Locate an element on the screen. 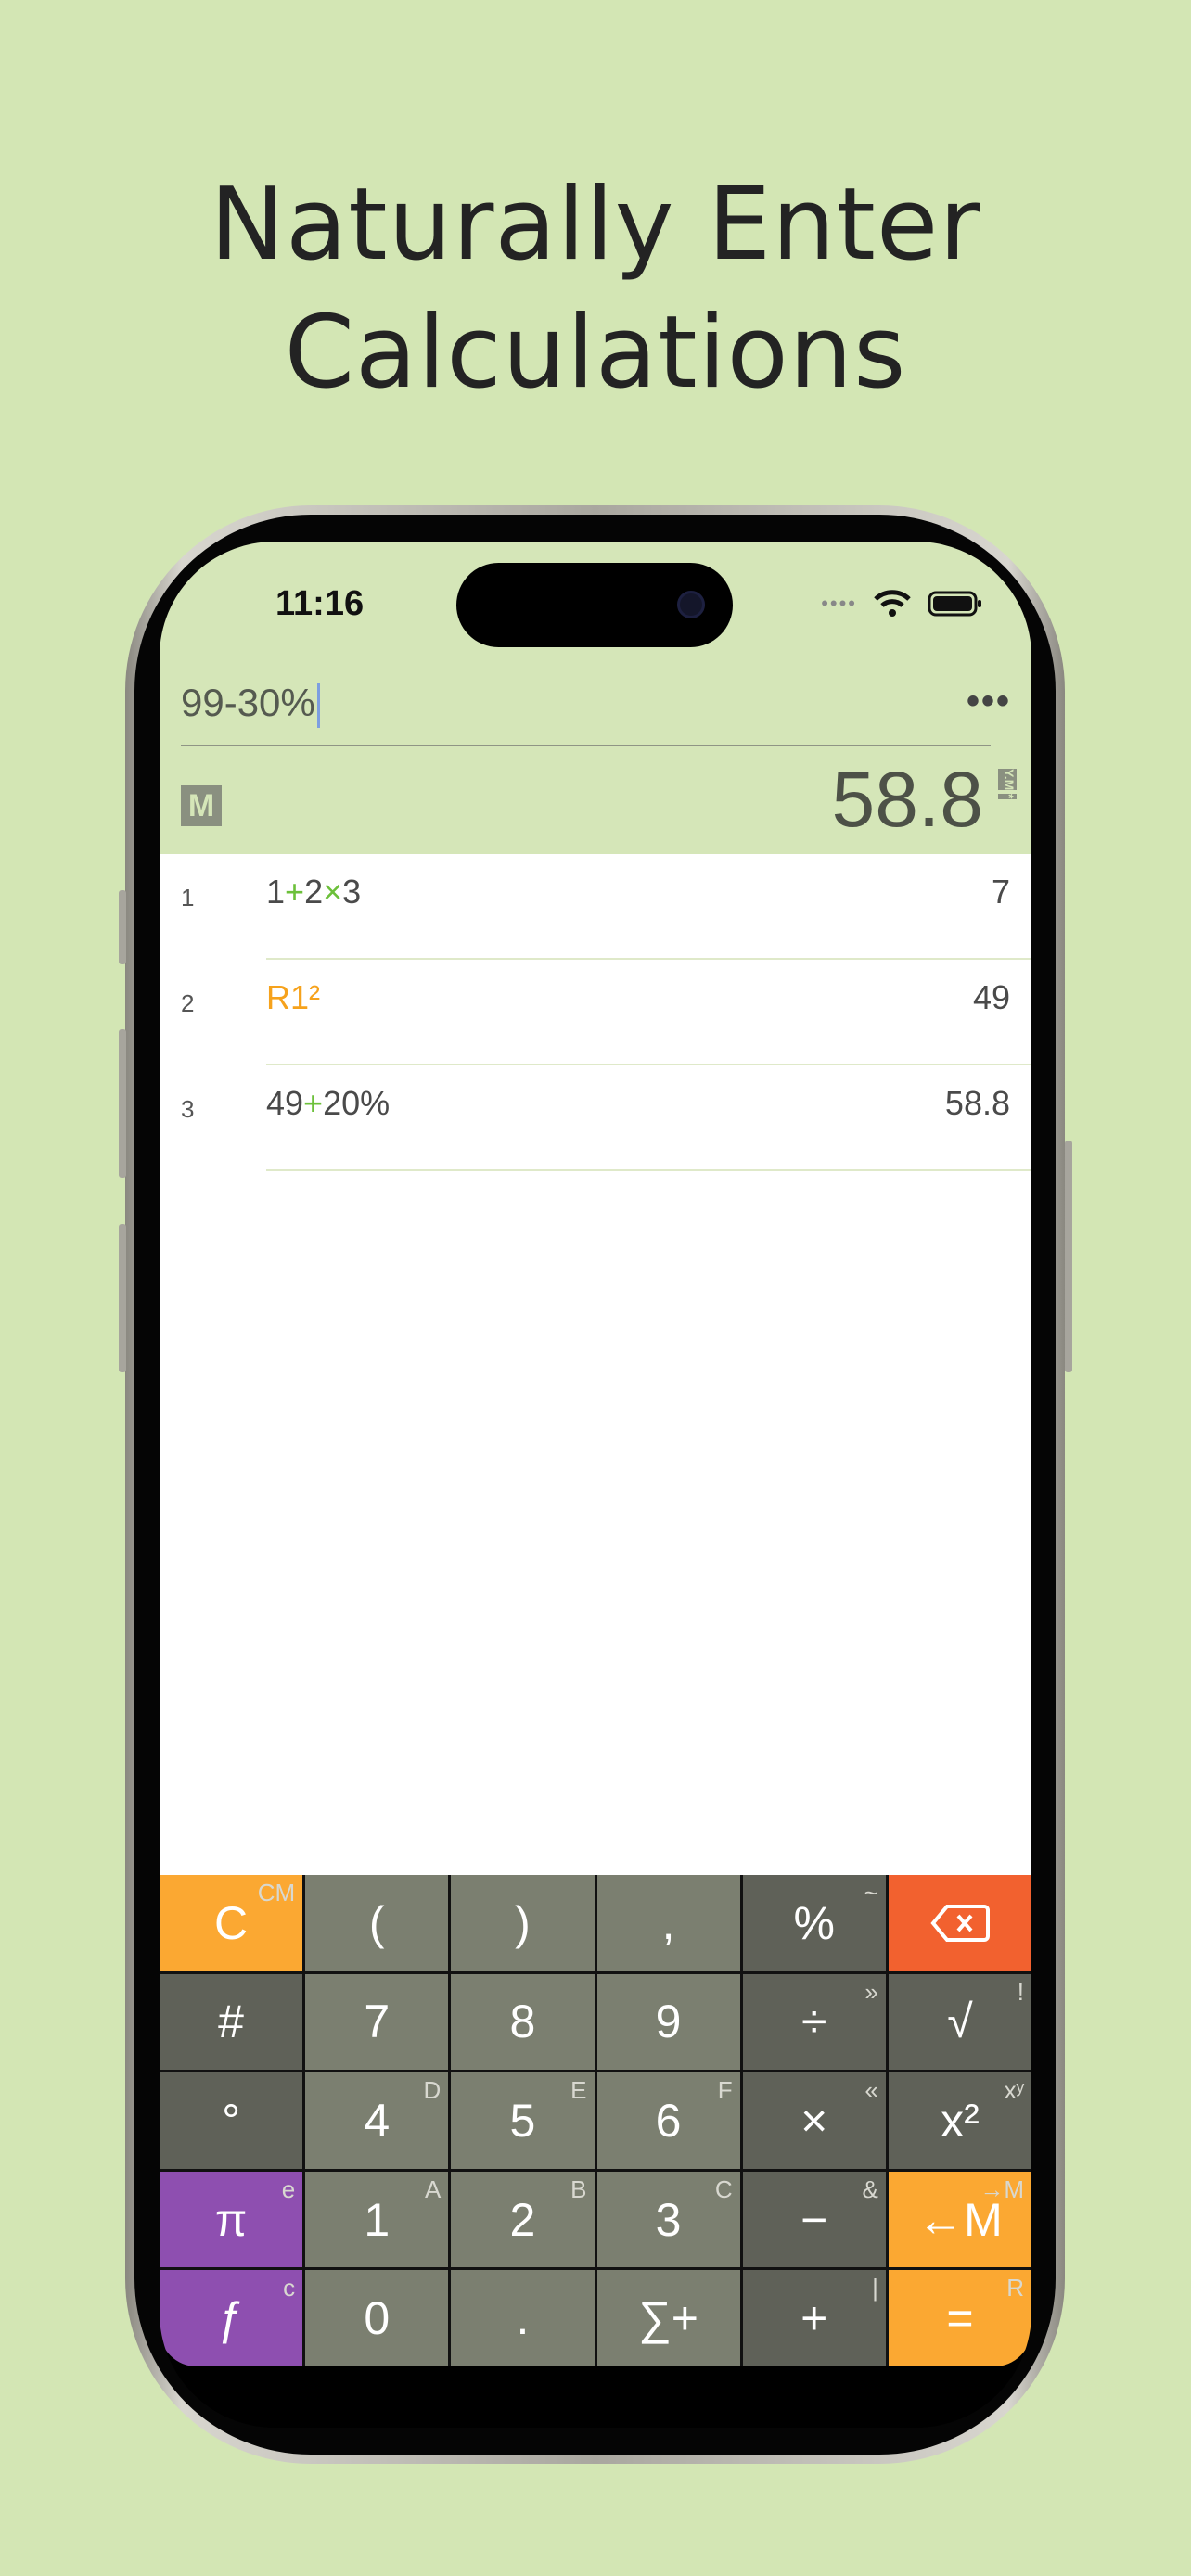  row-expression: 49+20% is located at coordinates (328, 1103).